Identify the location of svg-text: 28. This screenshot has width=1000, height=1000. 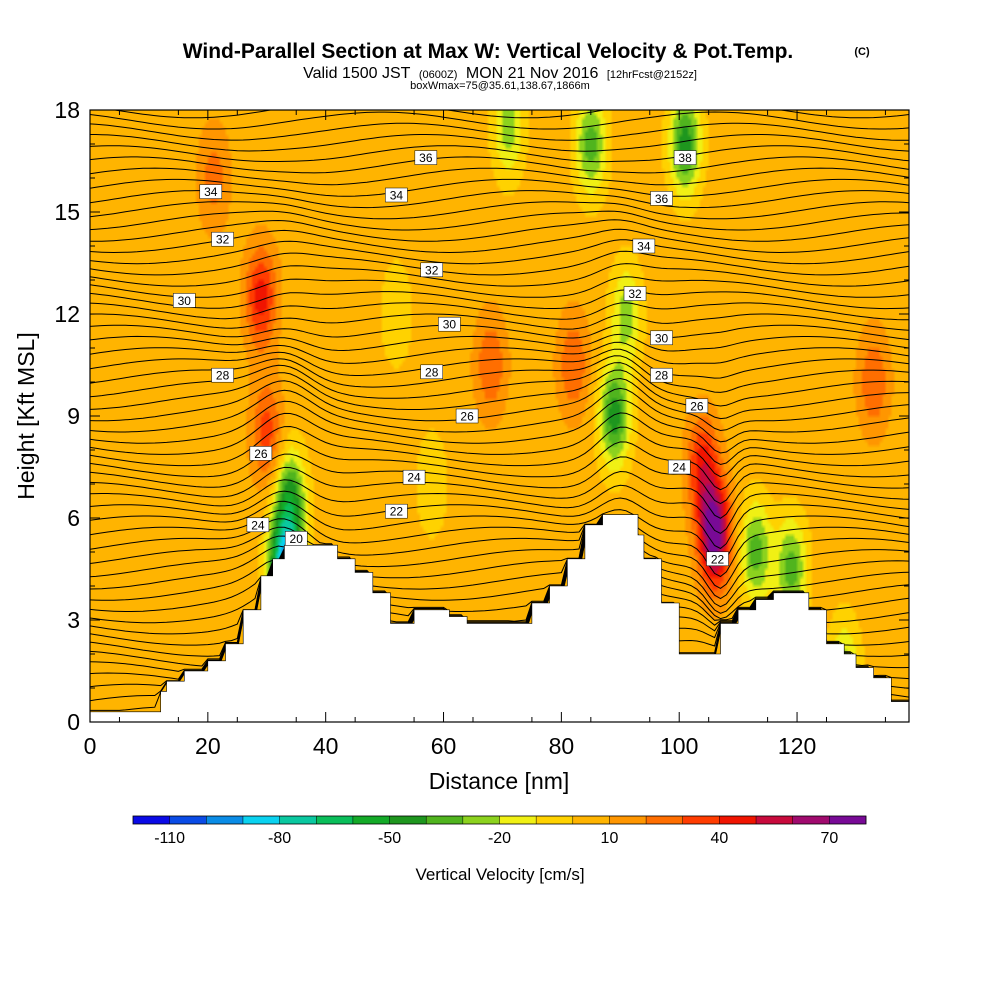
(662, 376).